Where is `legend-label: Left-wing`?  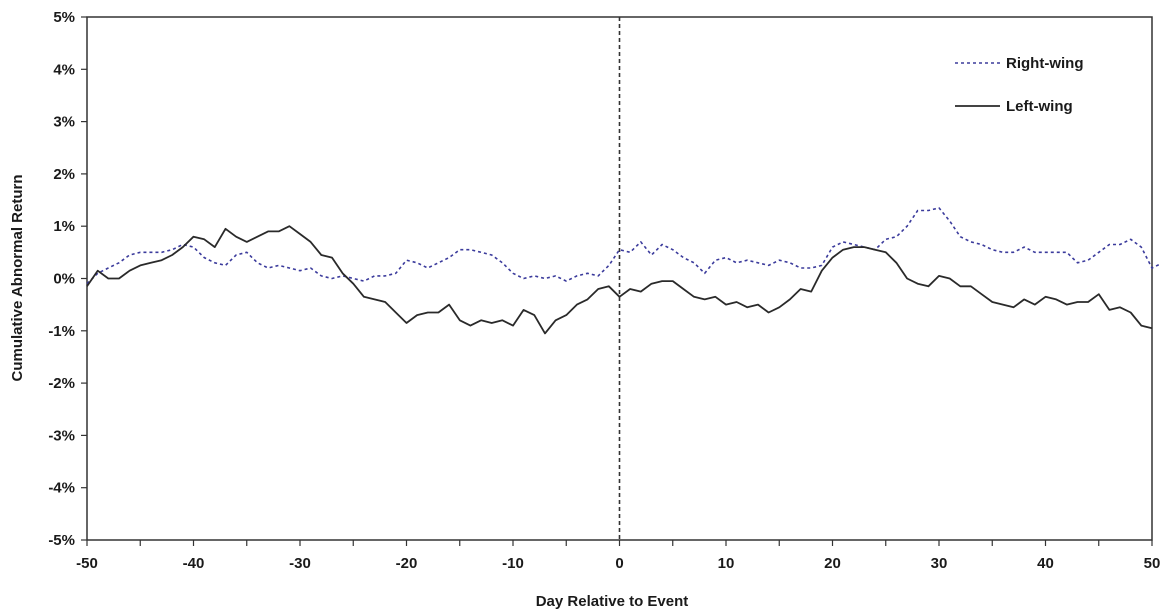
legend-label: Left-wing is located at coordinates (1039, 106).